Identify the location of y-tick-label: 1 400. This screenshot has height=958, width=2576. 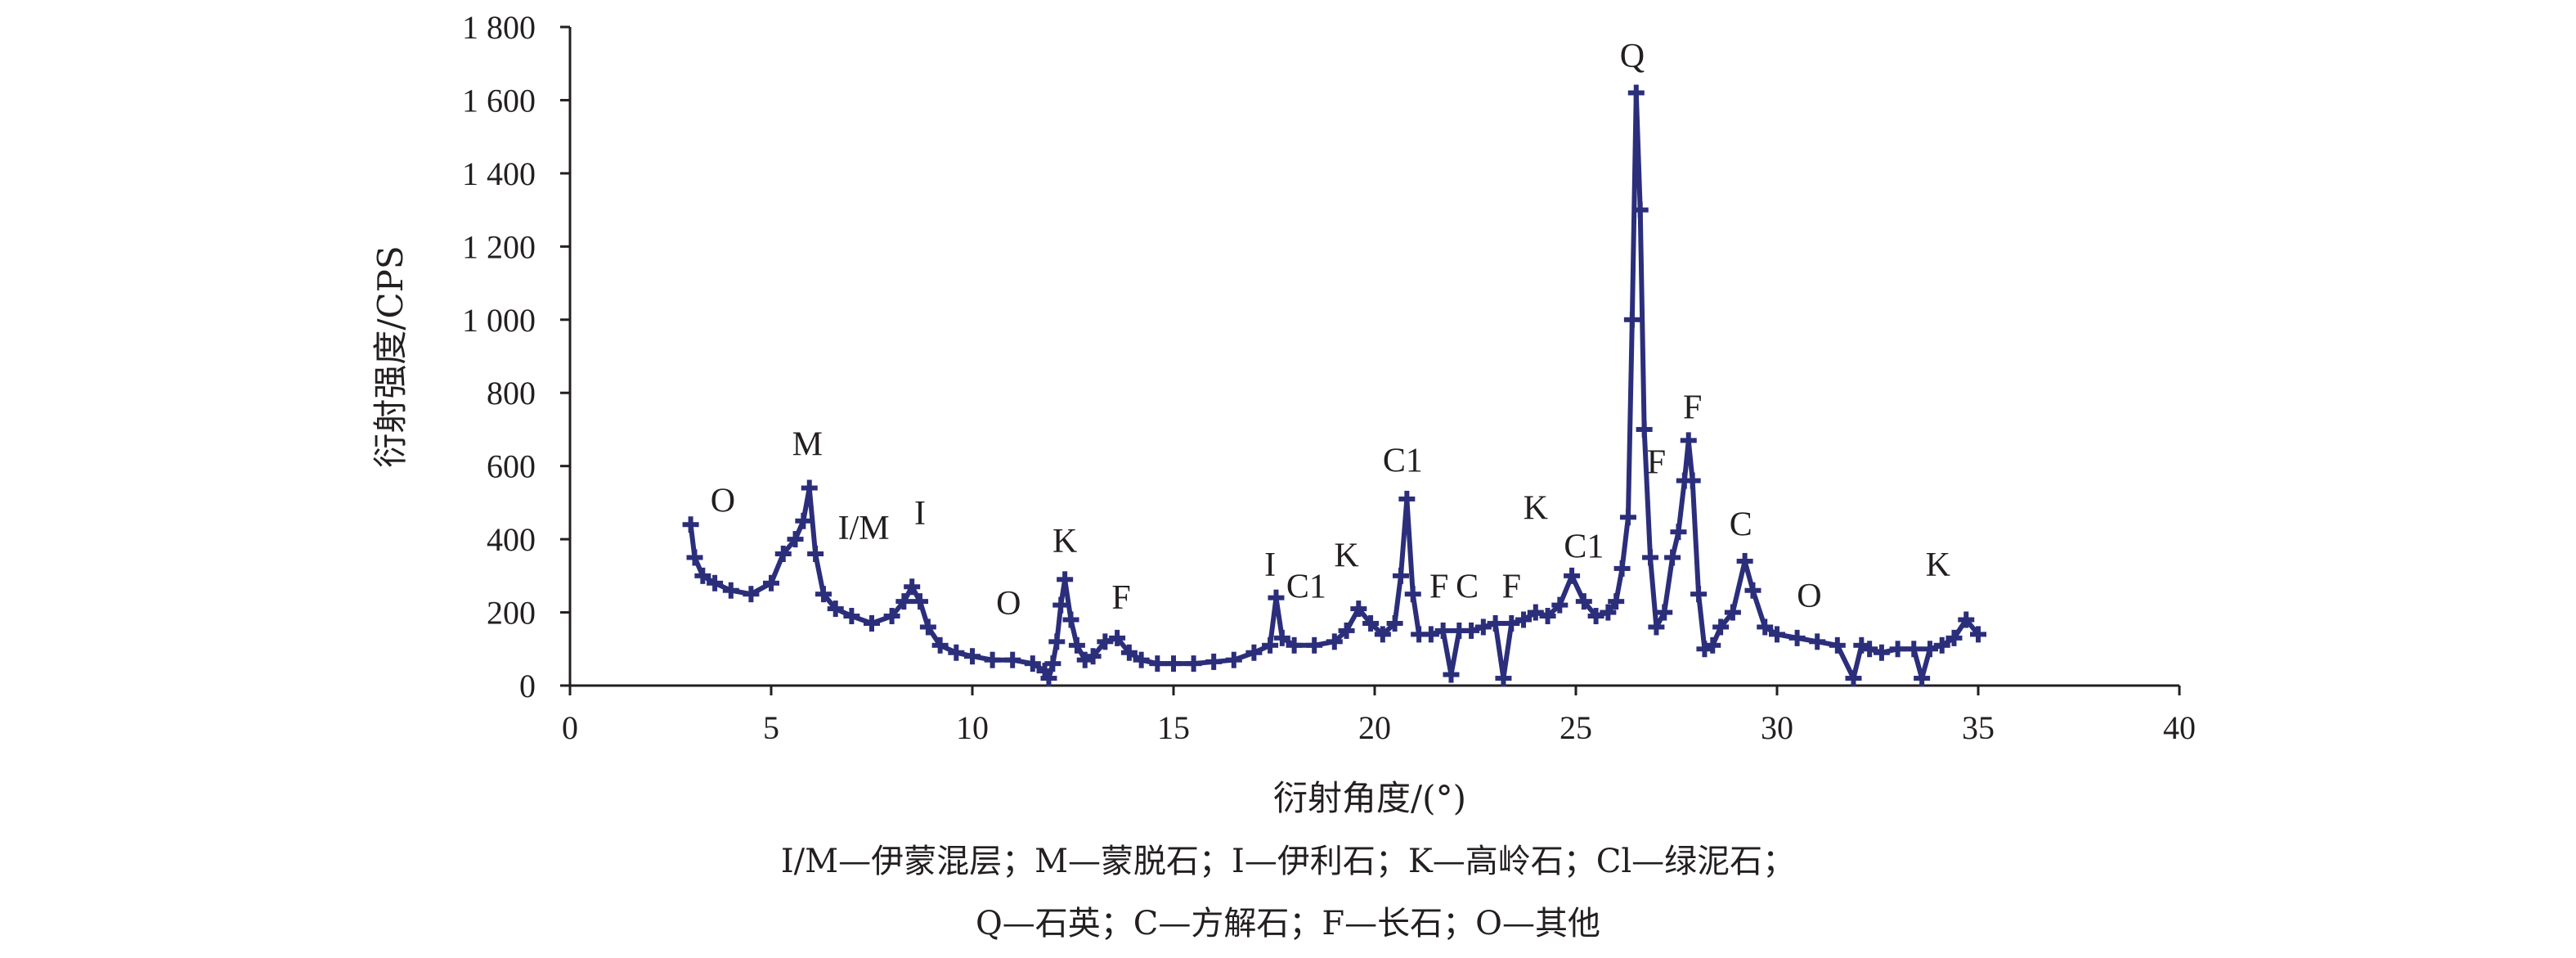
(499, 173).